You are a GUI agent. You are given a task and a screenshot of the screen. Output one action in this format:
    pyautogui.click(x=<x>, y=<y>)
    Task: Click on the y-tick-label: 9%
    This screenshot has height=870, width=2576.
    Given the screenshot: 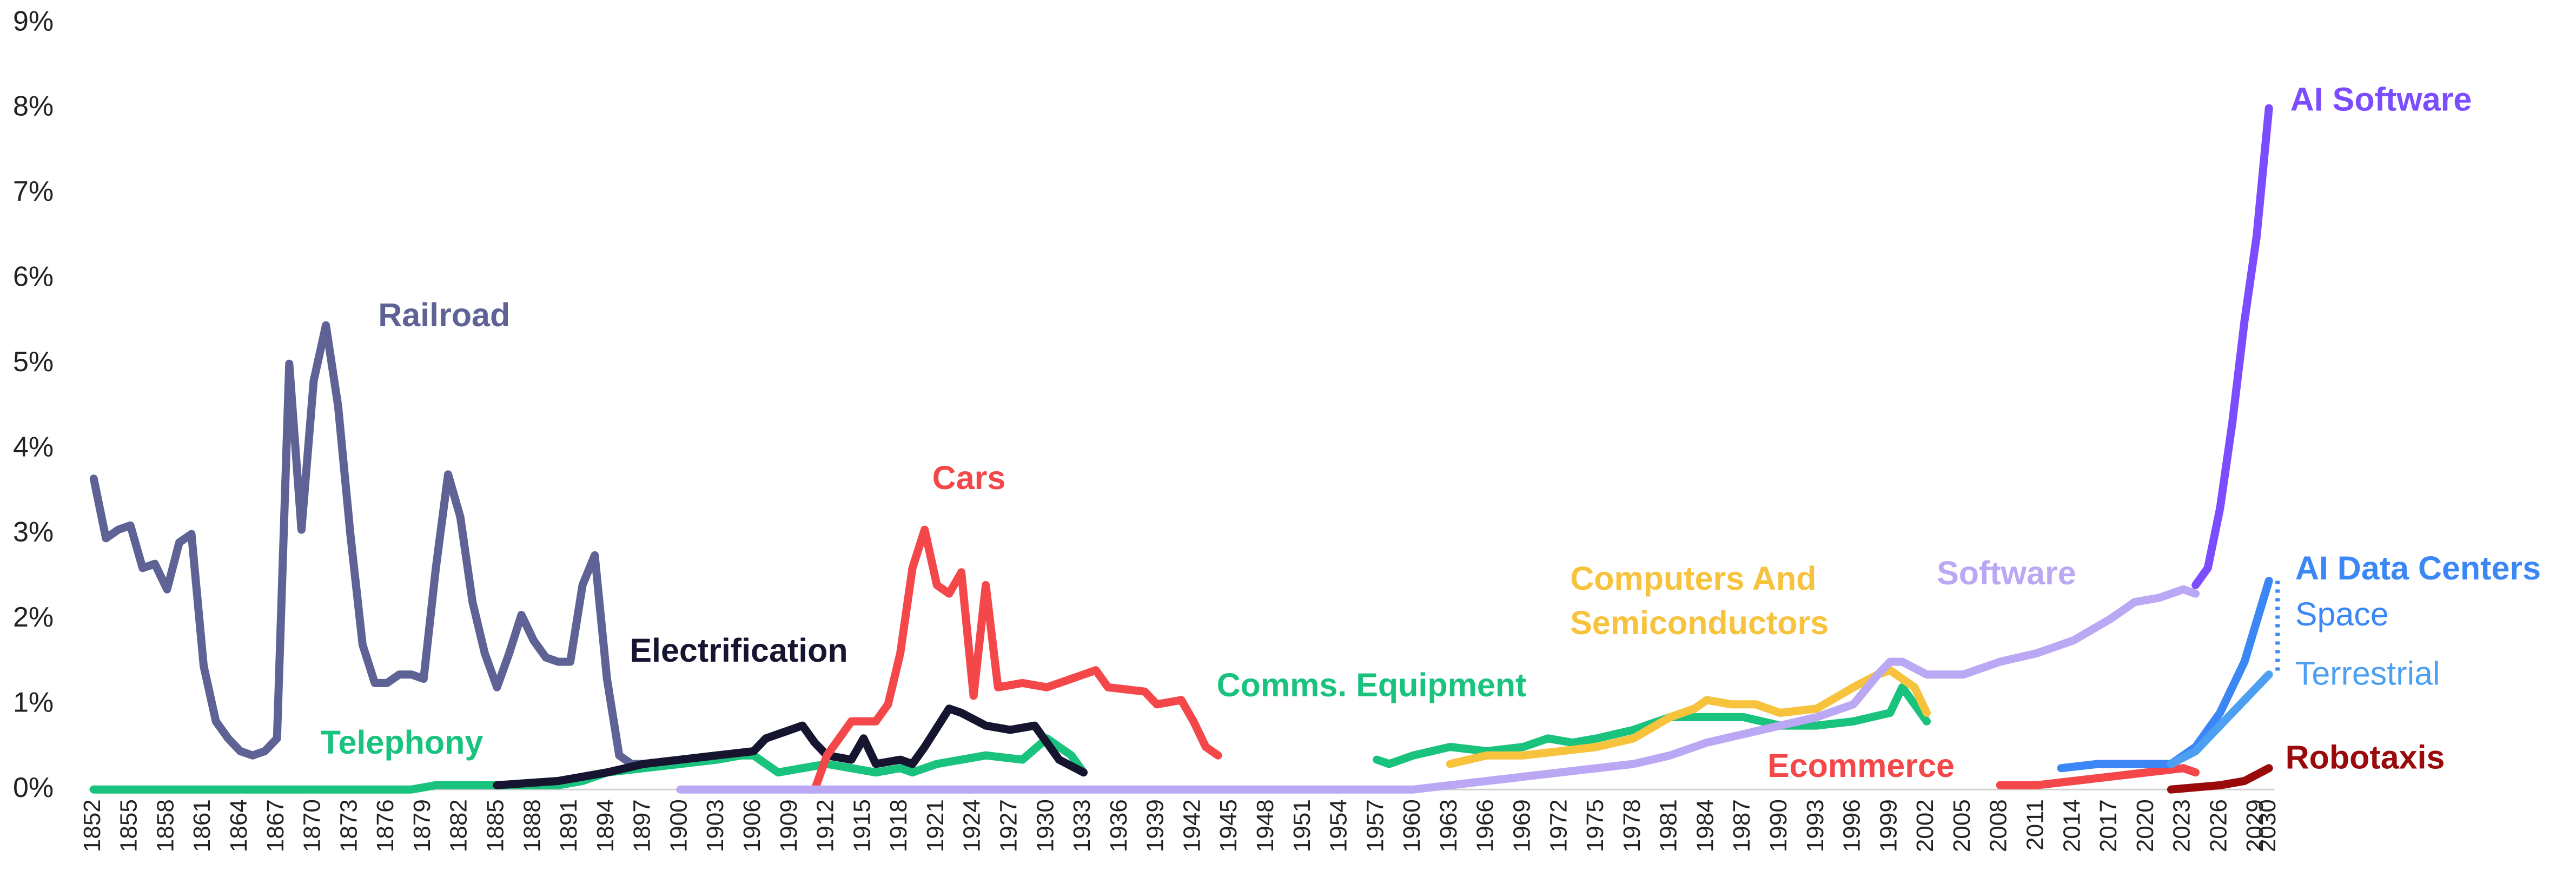 What is the action you would take?
    pyautogui.click(x=34, y=21)
    